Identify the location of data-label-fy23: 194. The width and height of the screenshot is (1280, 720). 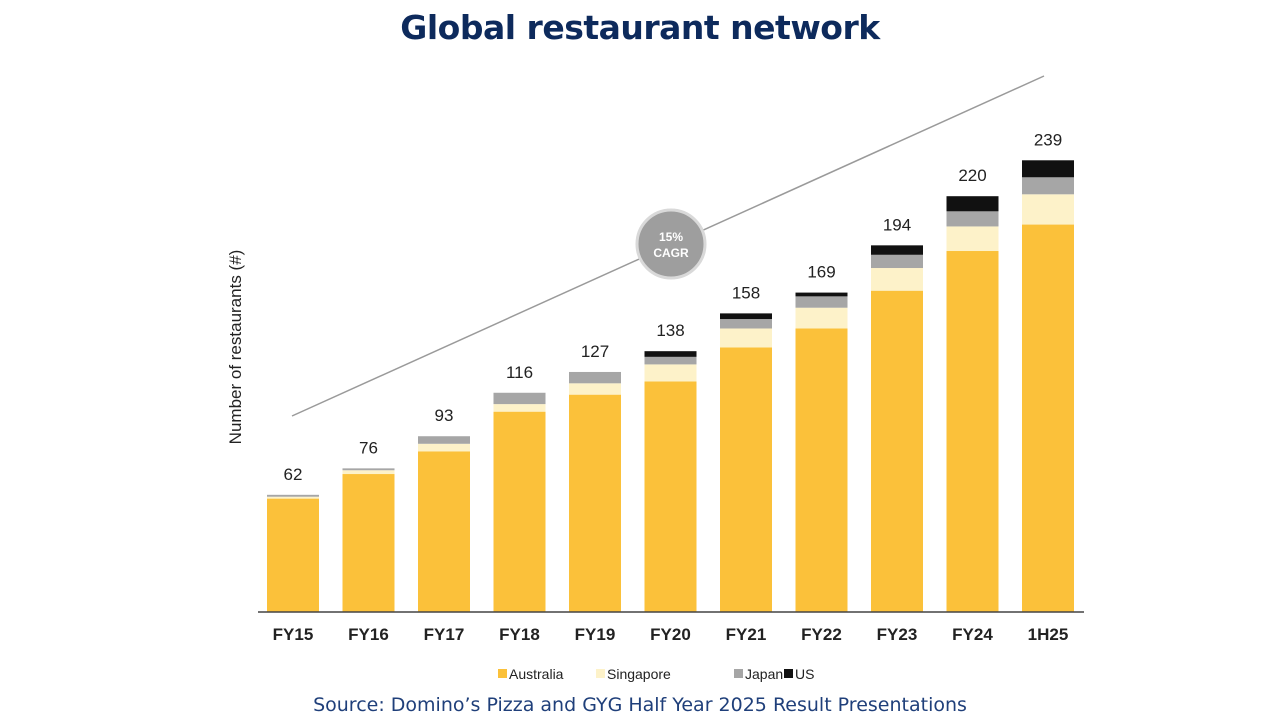
(897, 224).